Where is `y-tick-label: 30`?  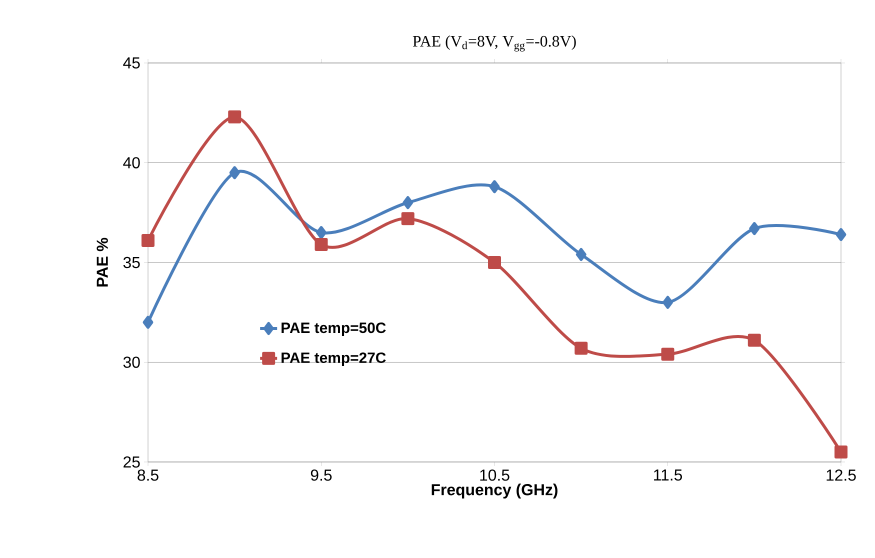 y-tick-label: 30 is located at coordinates (131, 362).